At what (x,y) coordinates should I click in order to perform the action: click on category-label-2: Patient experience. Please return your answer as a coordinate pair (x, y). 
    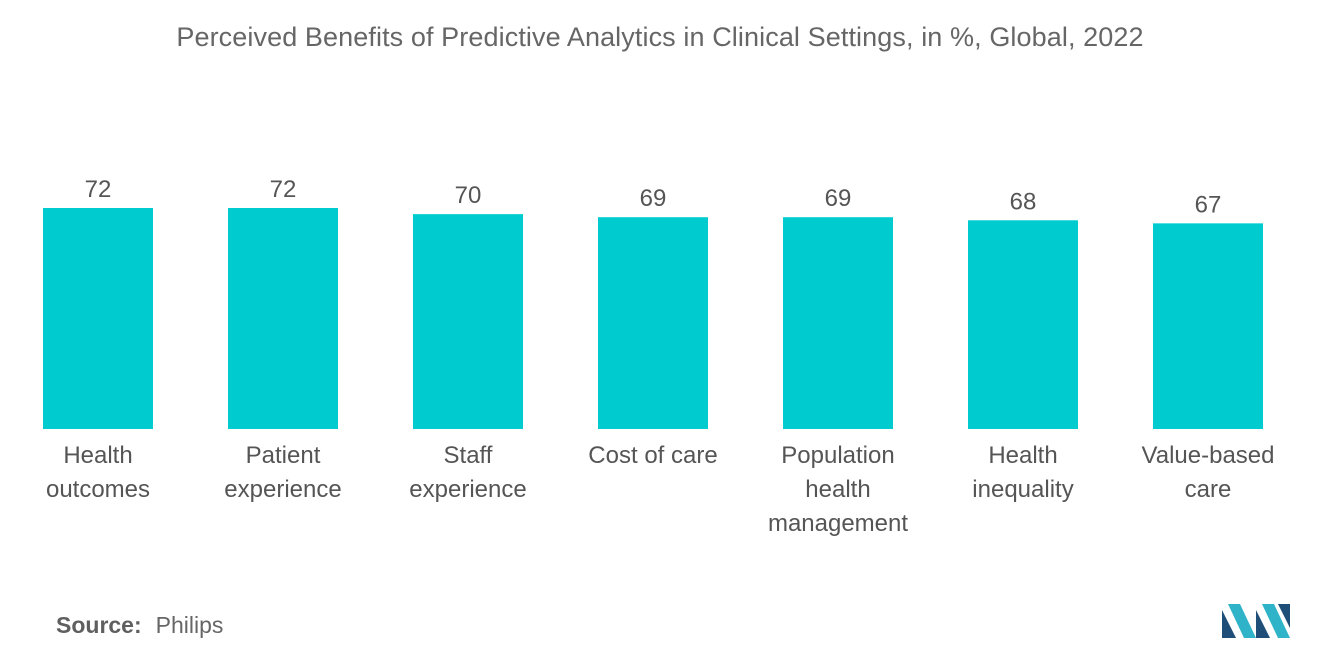
    Looking at the image, I should click on (282, 472).